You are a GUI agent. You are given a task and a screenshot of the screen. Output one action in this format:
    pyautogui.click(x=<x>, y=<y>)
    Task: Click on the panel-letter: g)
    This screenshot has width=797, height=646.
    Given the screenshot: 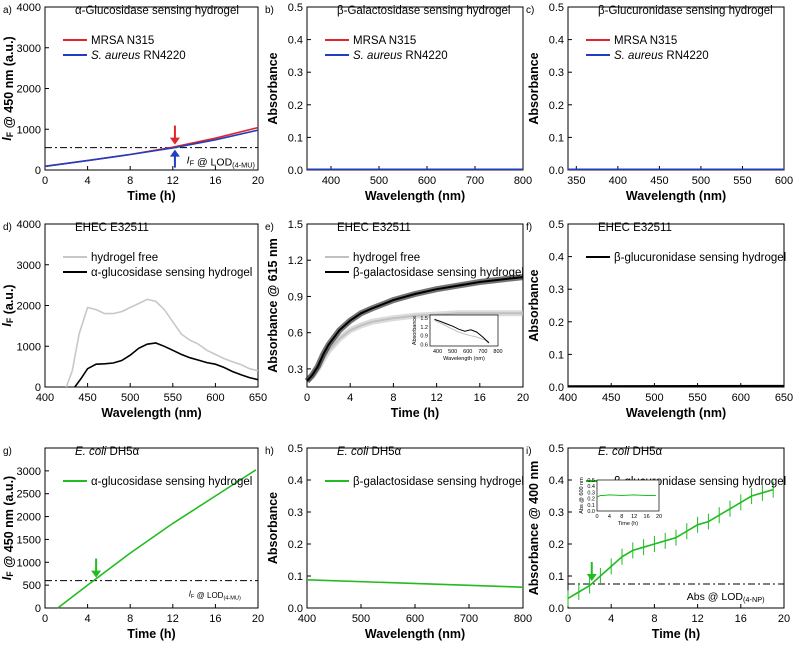 What is the action you would take?
    pyautogui.click(x=7, y=451)
    